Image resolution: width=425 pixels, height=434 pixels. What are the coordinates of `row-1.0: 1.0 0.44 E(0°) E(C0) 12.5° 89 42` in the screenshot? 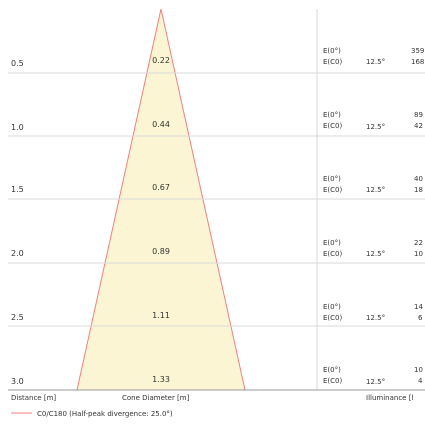 It's located at (217, 121).